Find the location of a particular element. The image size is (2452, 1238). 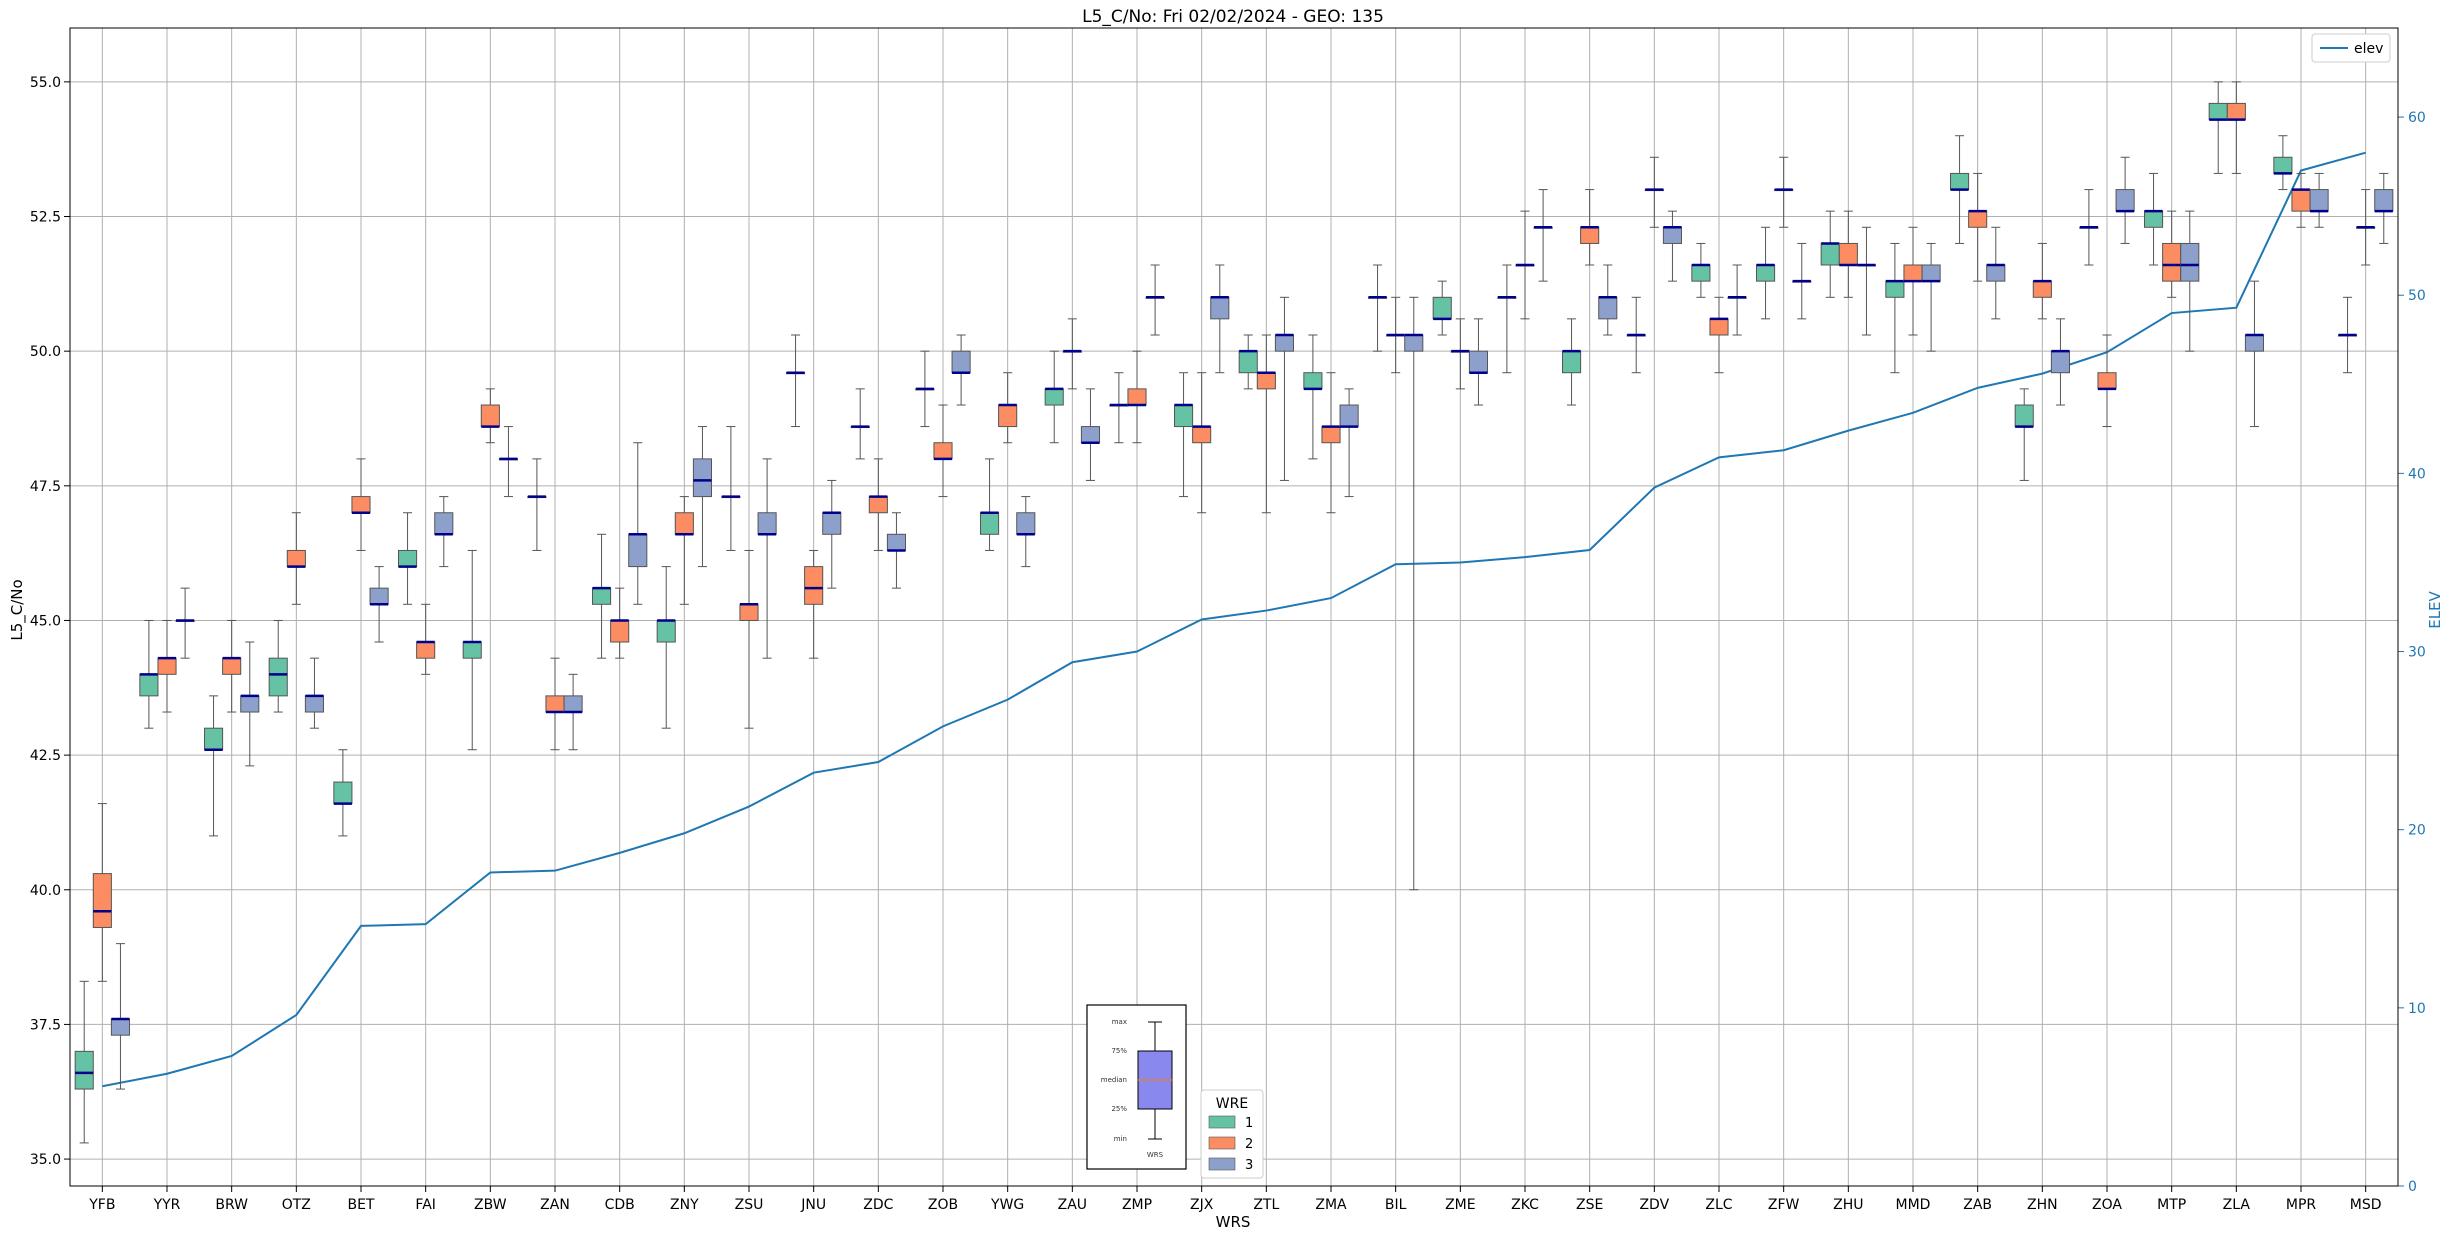

box-OTZ-wre1 is located at coordinates (278, 666).